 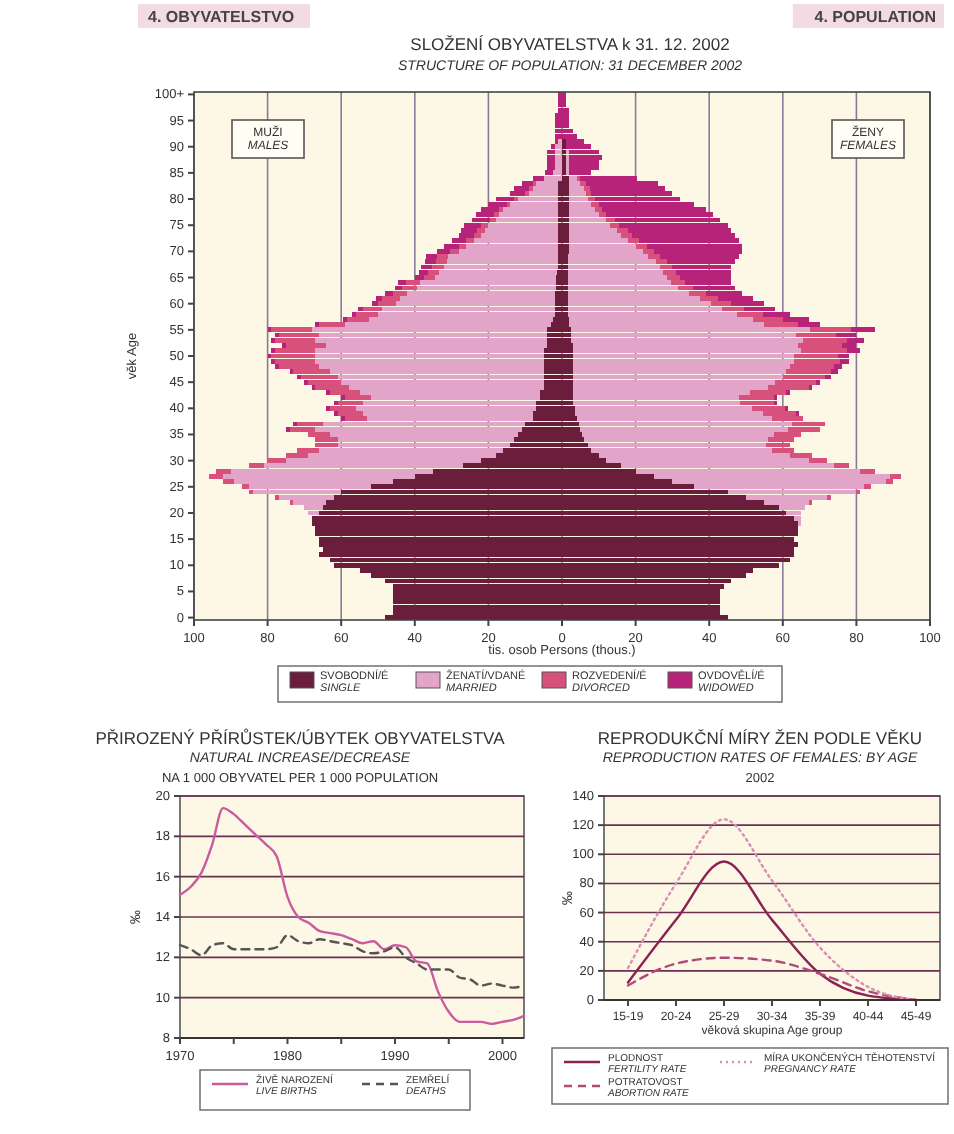 What do you see at coordinates (300, 738) in the screenshot?
I see `chart-title: PŘIROZENÝ PŘÍRŮSTEK/ÚBYTEK OBYVATELSTVA` at bounding box center [300, 738].